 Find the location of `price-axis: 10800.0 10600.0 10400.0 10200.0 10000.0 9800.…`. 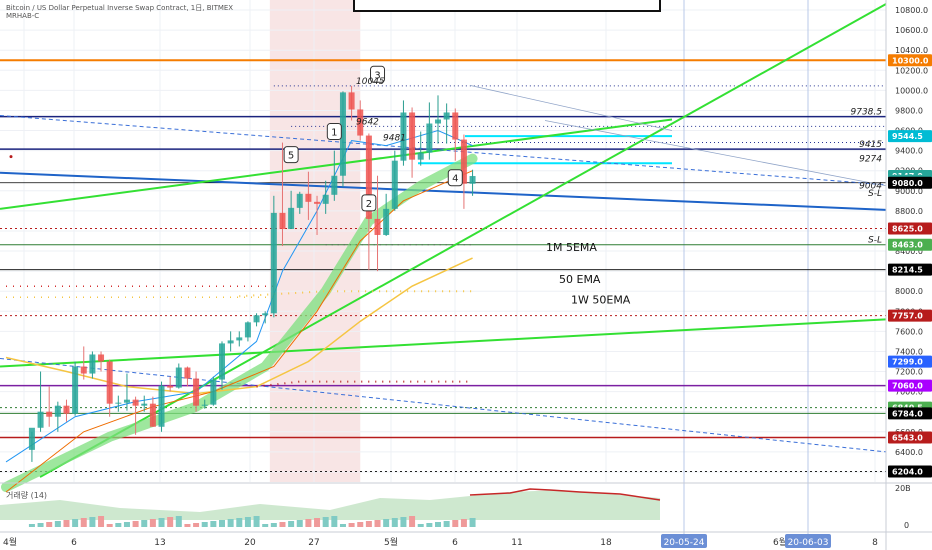

price-axis: 10800.0 10600.0 10400.0 10200.0 10000.0 9800.… is located at coordinates (908, 275).